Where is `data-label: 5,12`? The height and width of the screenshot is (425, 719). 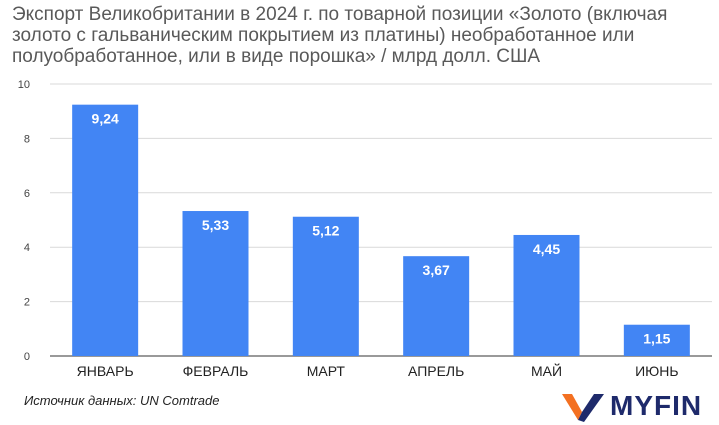
data-label: 5,12 is located at coordinates (325, 231).